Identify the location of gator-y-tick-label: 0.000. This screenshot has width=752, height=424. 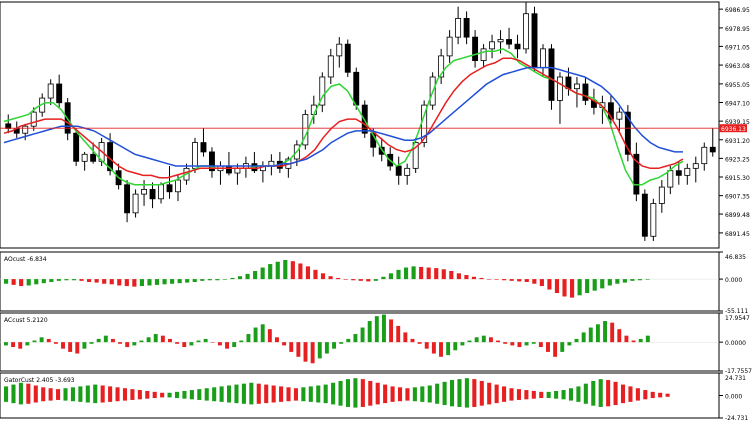
(733, 397).